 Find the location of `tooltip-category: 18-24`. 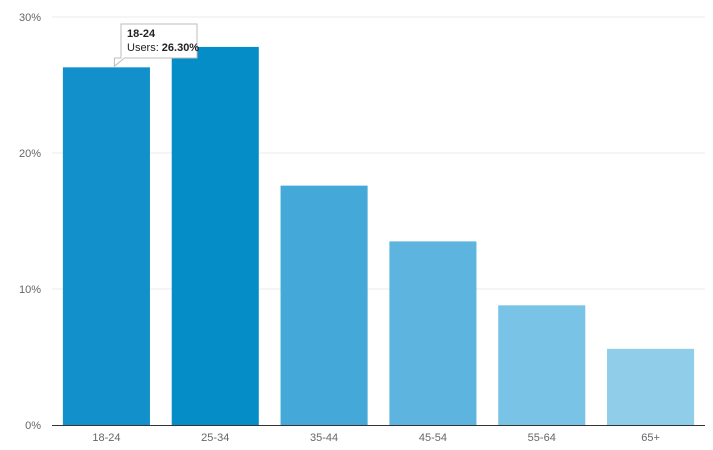

tooltip-category: 18-24 is located at coordinates (141, 34).